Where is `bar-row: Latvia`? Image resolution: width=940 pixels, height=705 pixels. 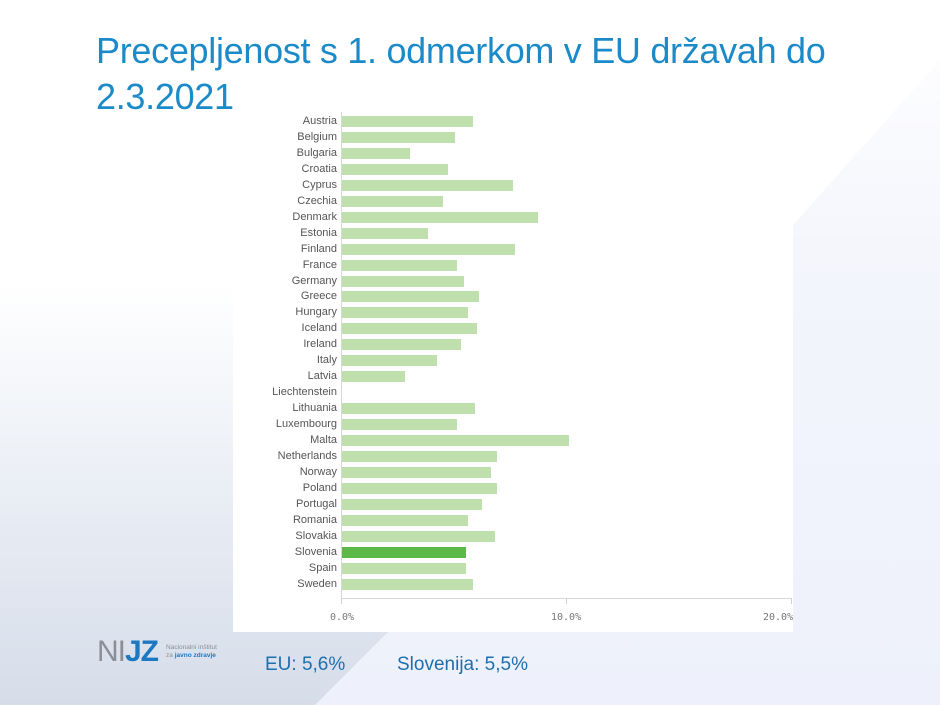
bar-row: Latvia is located at coordinates (513, 376).